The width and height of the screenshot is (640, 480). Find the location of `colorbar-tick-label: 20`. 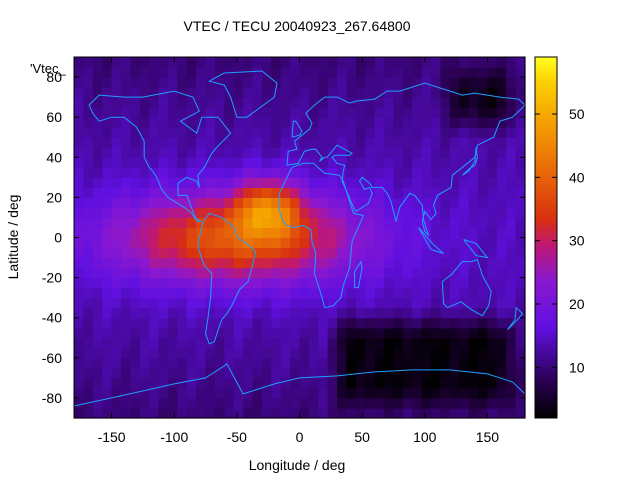

colorbar-tick-label: 20 is located at coordinates (577, 304).